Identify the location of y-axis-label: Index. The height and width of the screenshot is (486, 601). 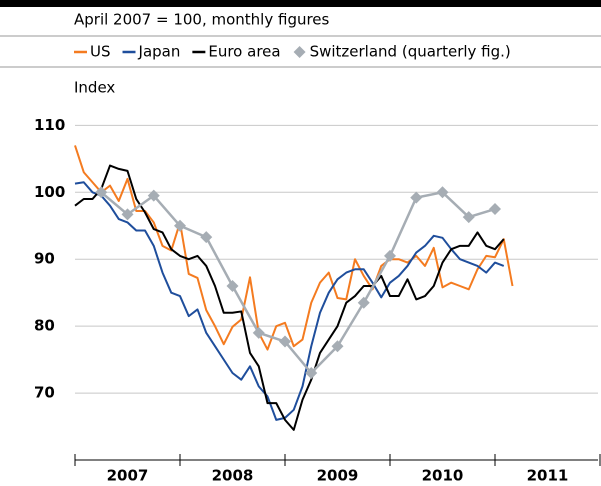
(94, 88).